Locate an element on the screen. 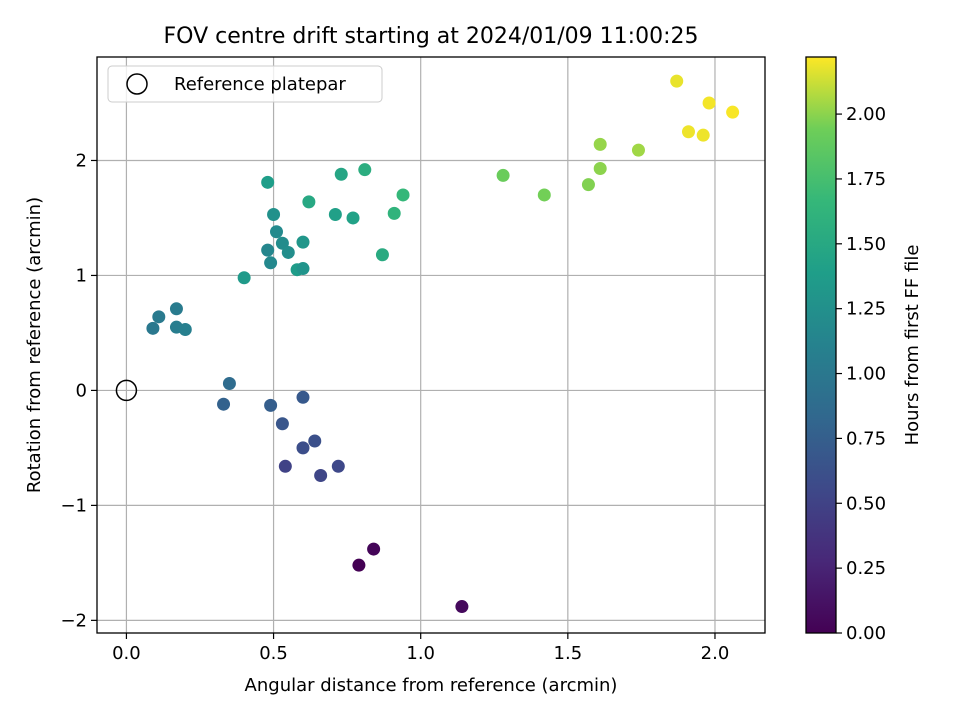  colorbar-frame is located at coordinates (821, 345).